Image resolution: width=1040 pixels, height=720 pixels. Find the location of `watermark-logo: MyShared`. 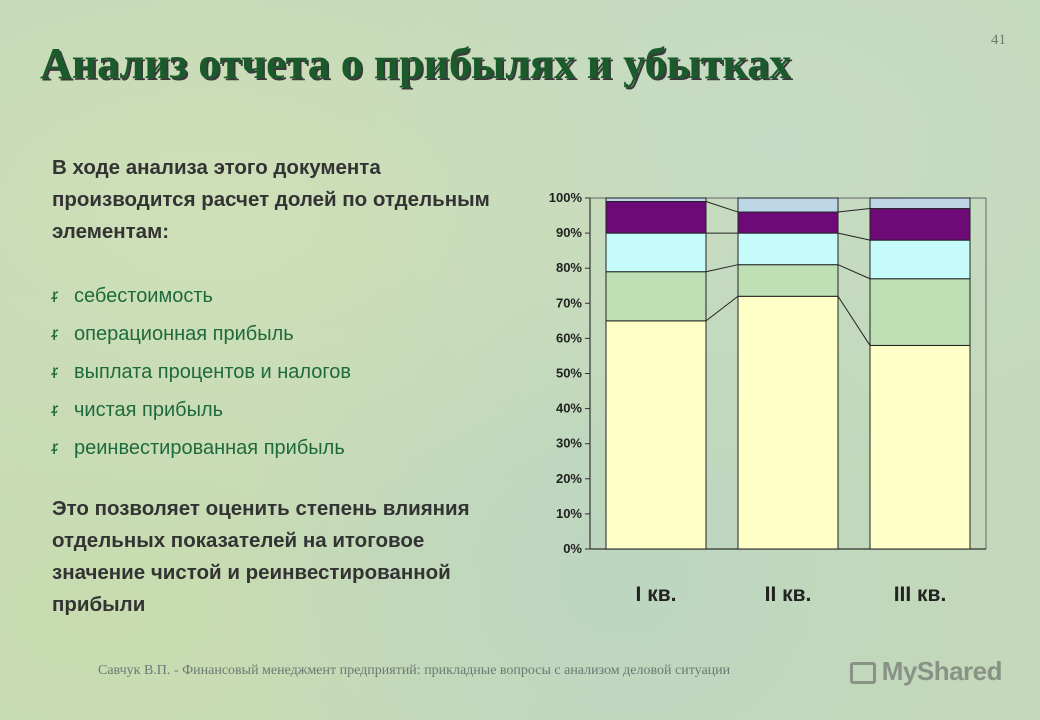

watermark-logo: MyShared is located at coordinates (926, 671).